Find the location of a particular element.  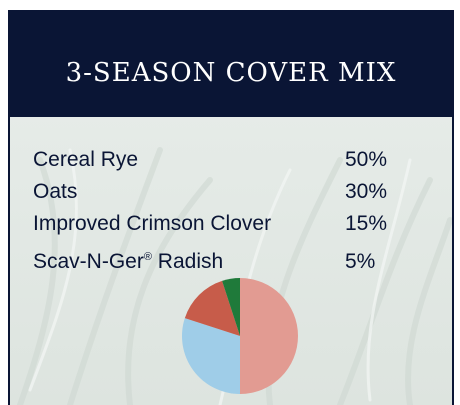

tick-label: Improved Crimson Clover is located at coordinates (152, 223).